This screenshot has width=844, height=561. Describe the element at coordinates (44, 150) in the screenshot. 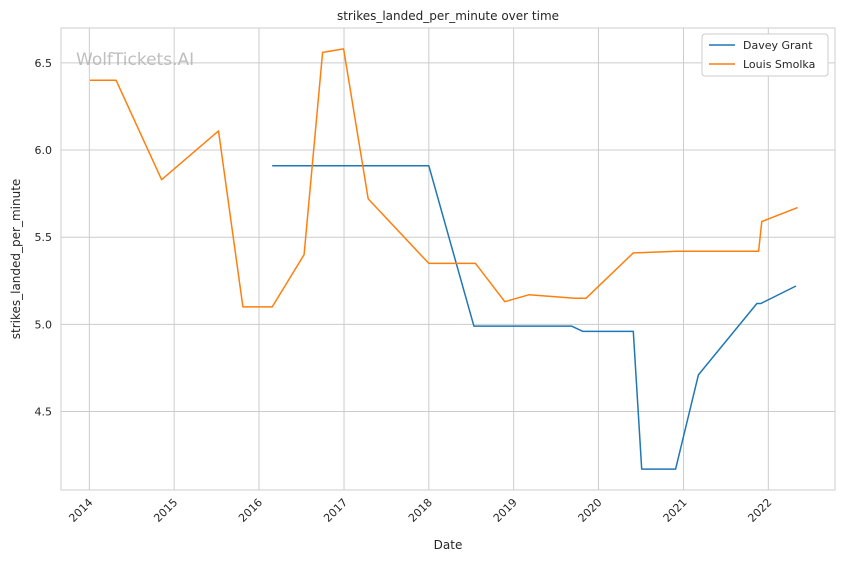

I see `y-tick-label-6.0: 6.0` at that location.